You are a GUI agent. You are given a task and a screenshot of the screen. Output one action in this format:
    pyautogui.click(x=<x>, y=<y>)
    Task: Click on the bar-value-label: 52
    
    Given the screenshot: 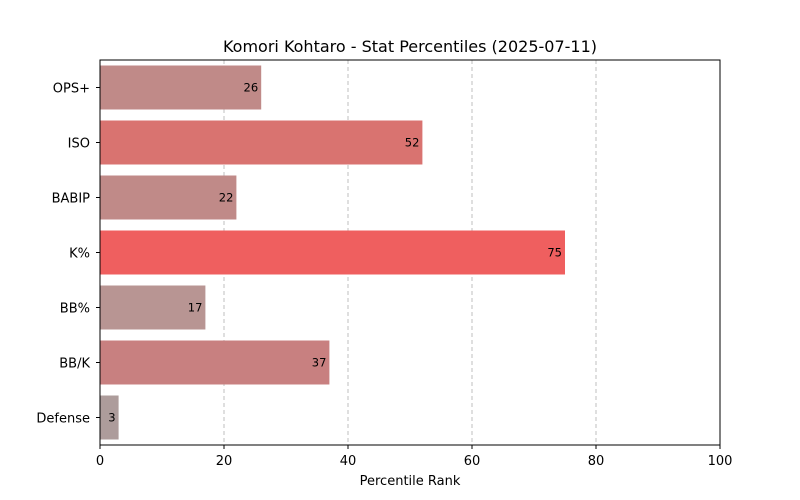 What is the action you would take?
    pyautogui.click(x=412, y=143)
    